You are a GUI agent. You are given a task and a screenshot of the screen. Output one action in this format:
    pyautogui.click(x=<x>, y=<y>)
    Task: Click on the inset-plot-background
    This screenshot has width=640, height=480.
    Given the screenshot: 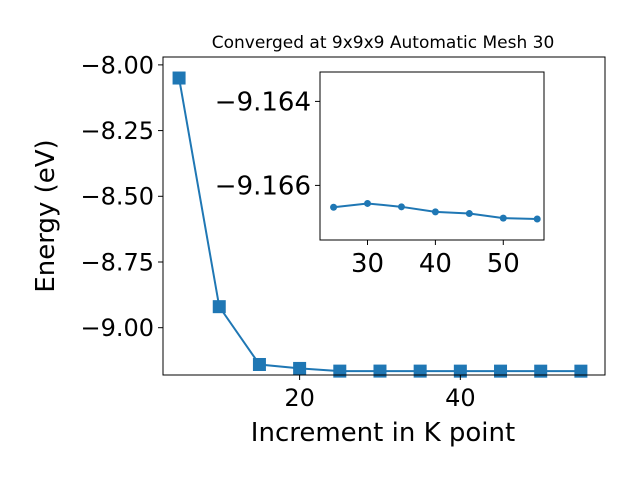 What is the action you would take?
    pyautogui.click(x=432, y=156)
    